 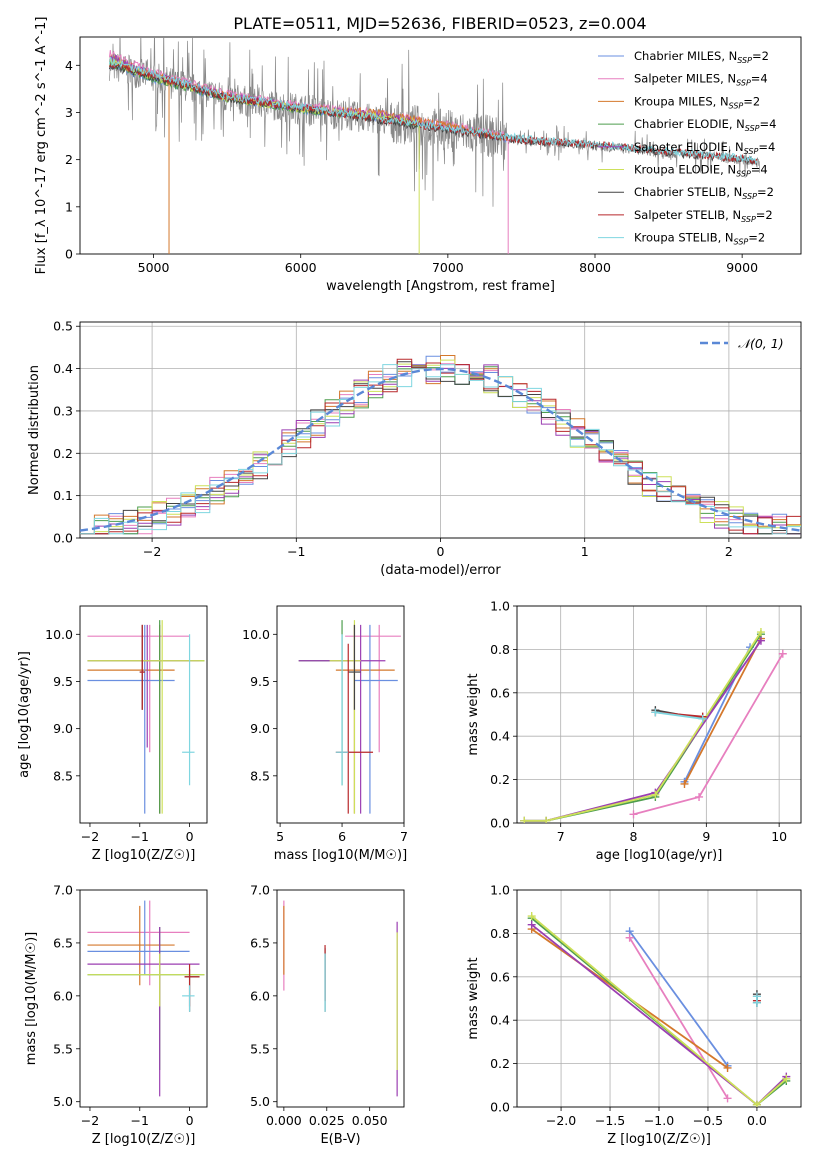 I want to click on x-axis-label: wavelength [Angstrom, rest frame], so click(x=440, y=286).